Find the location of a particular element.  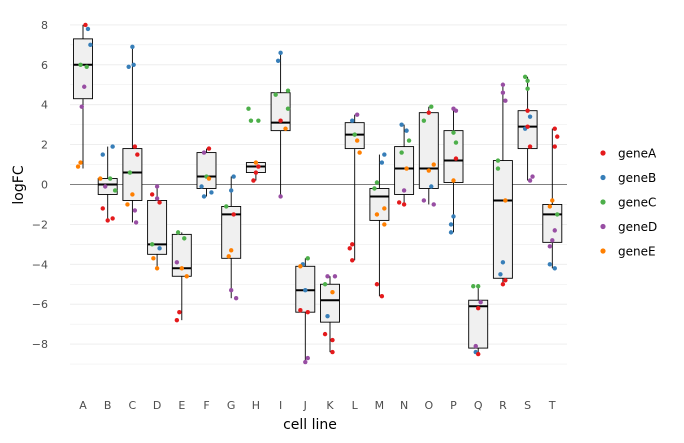

box-A is located at coordinates (83, 69).